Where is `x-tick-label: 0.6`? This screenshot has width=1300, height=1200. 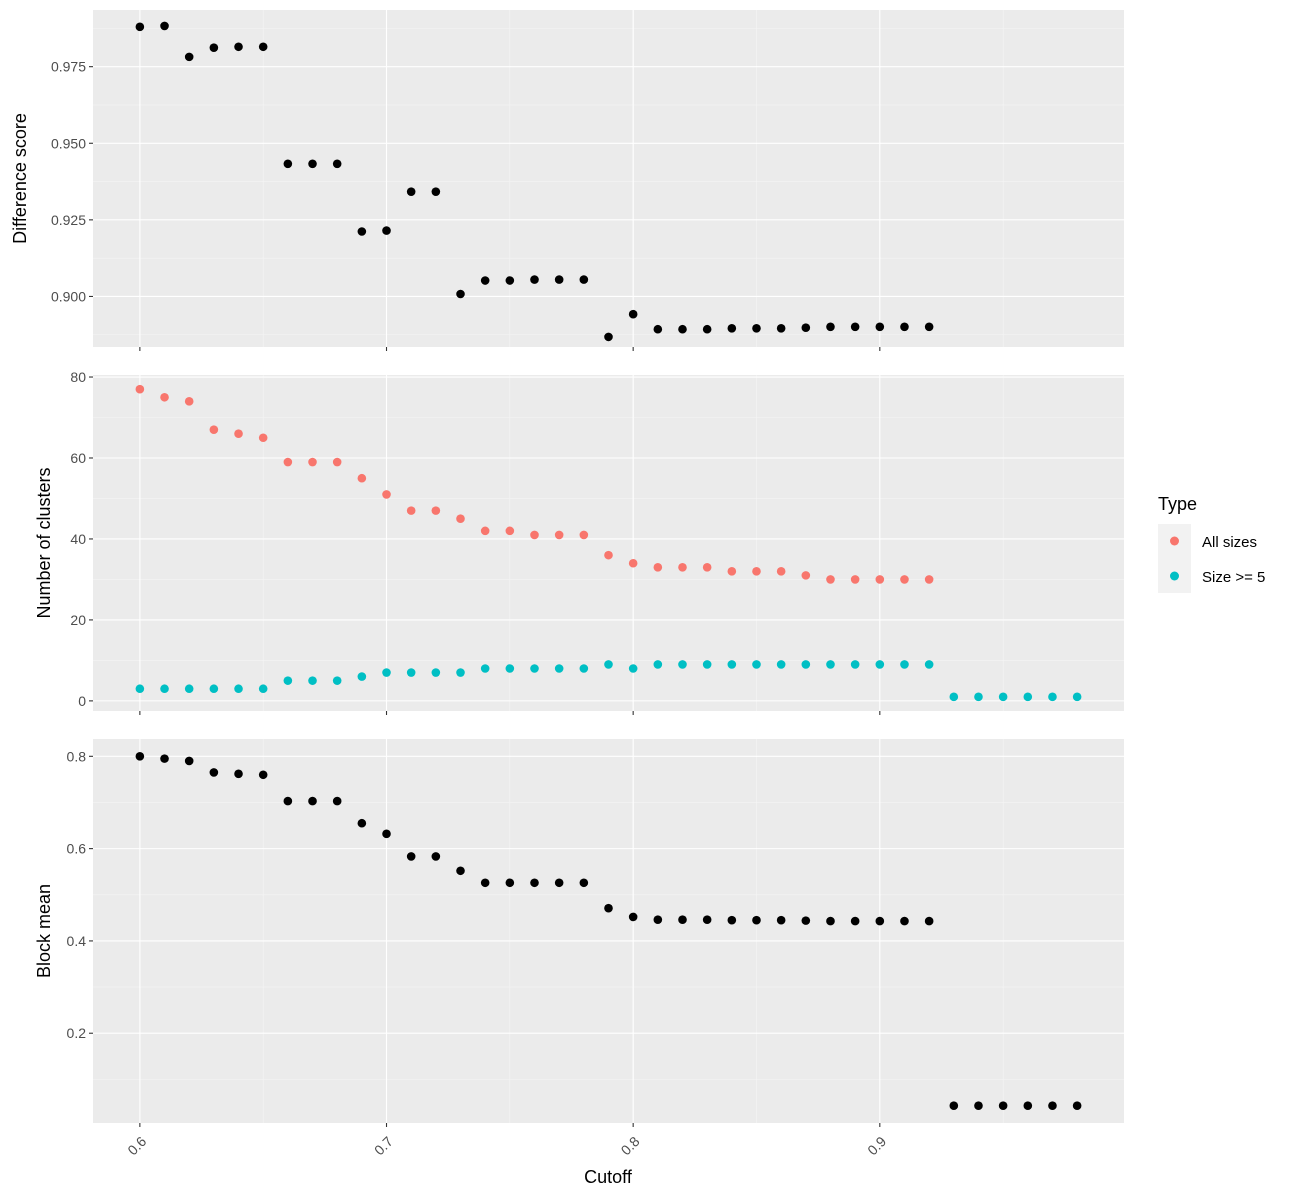
x-tick-label: 0.6 is located at coordinates (136, 1145).